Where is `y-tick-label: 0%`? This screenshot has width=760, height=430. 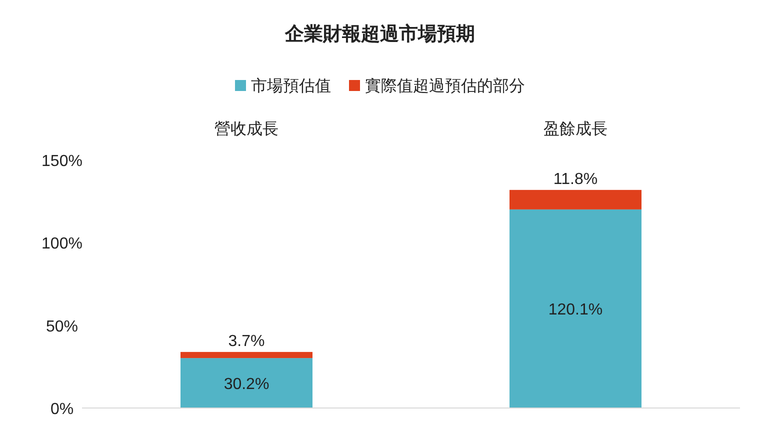
y-tick-label: 0% is located at coordinates (62, 409).